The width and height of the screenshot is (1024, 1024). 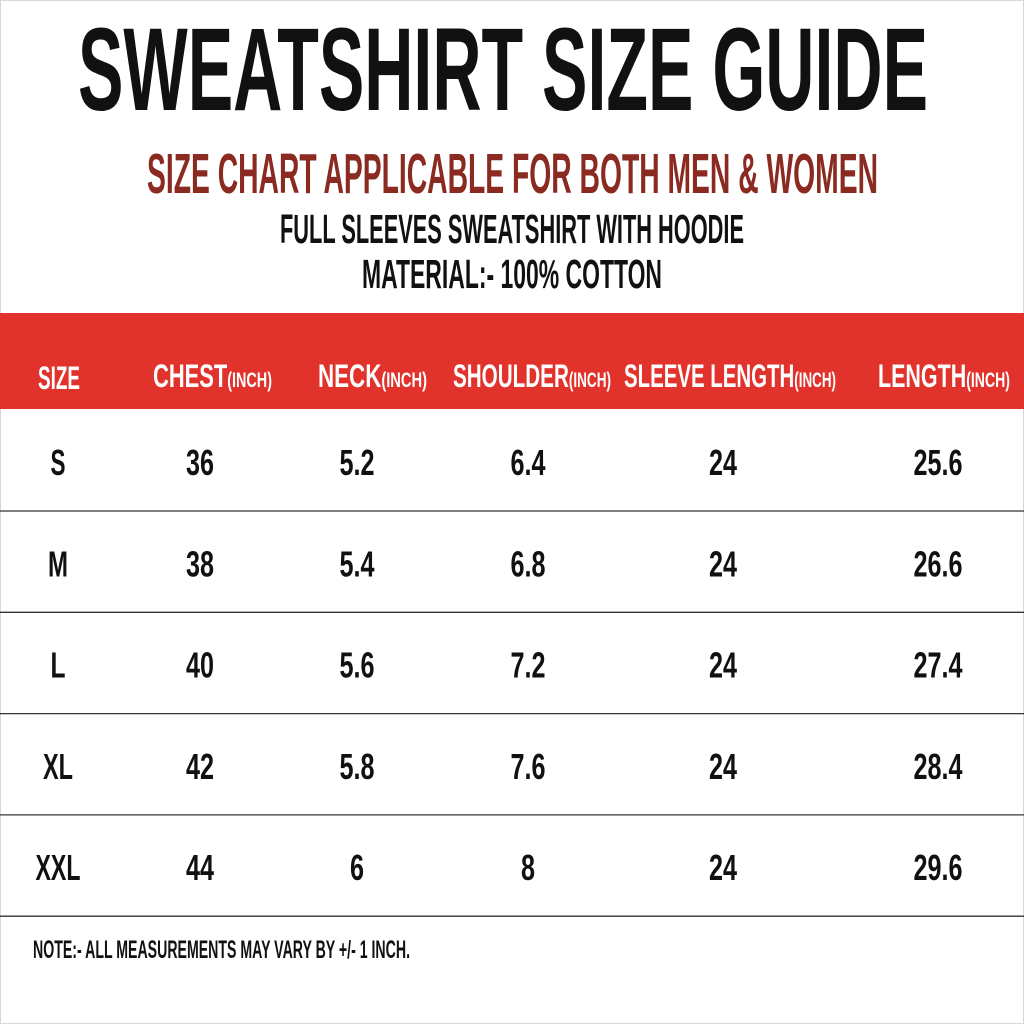 I want to click on table-cell: XL, so click(x=58, y=766).